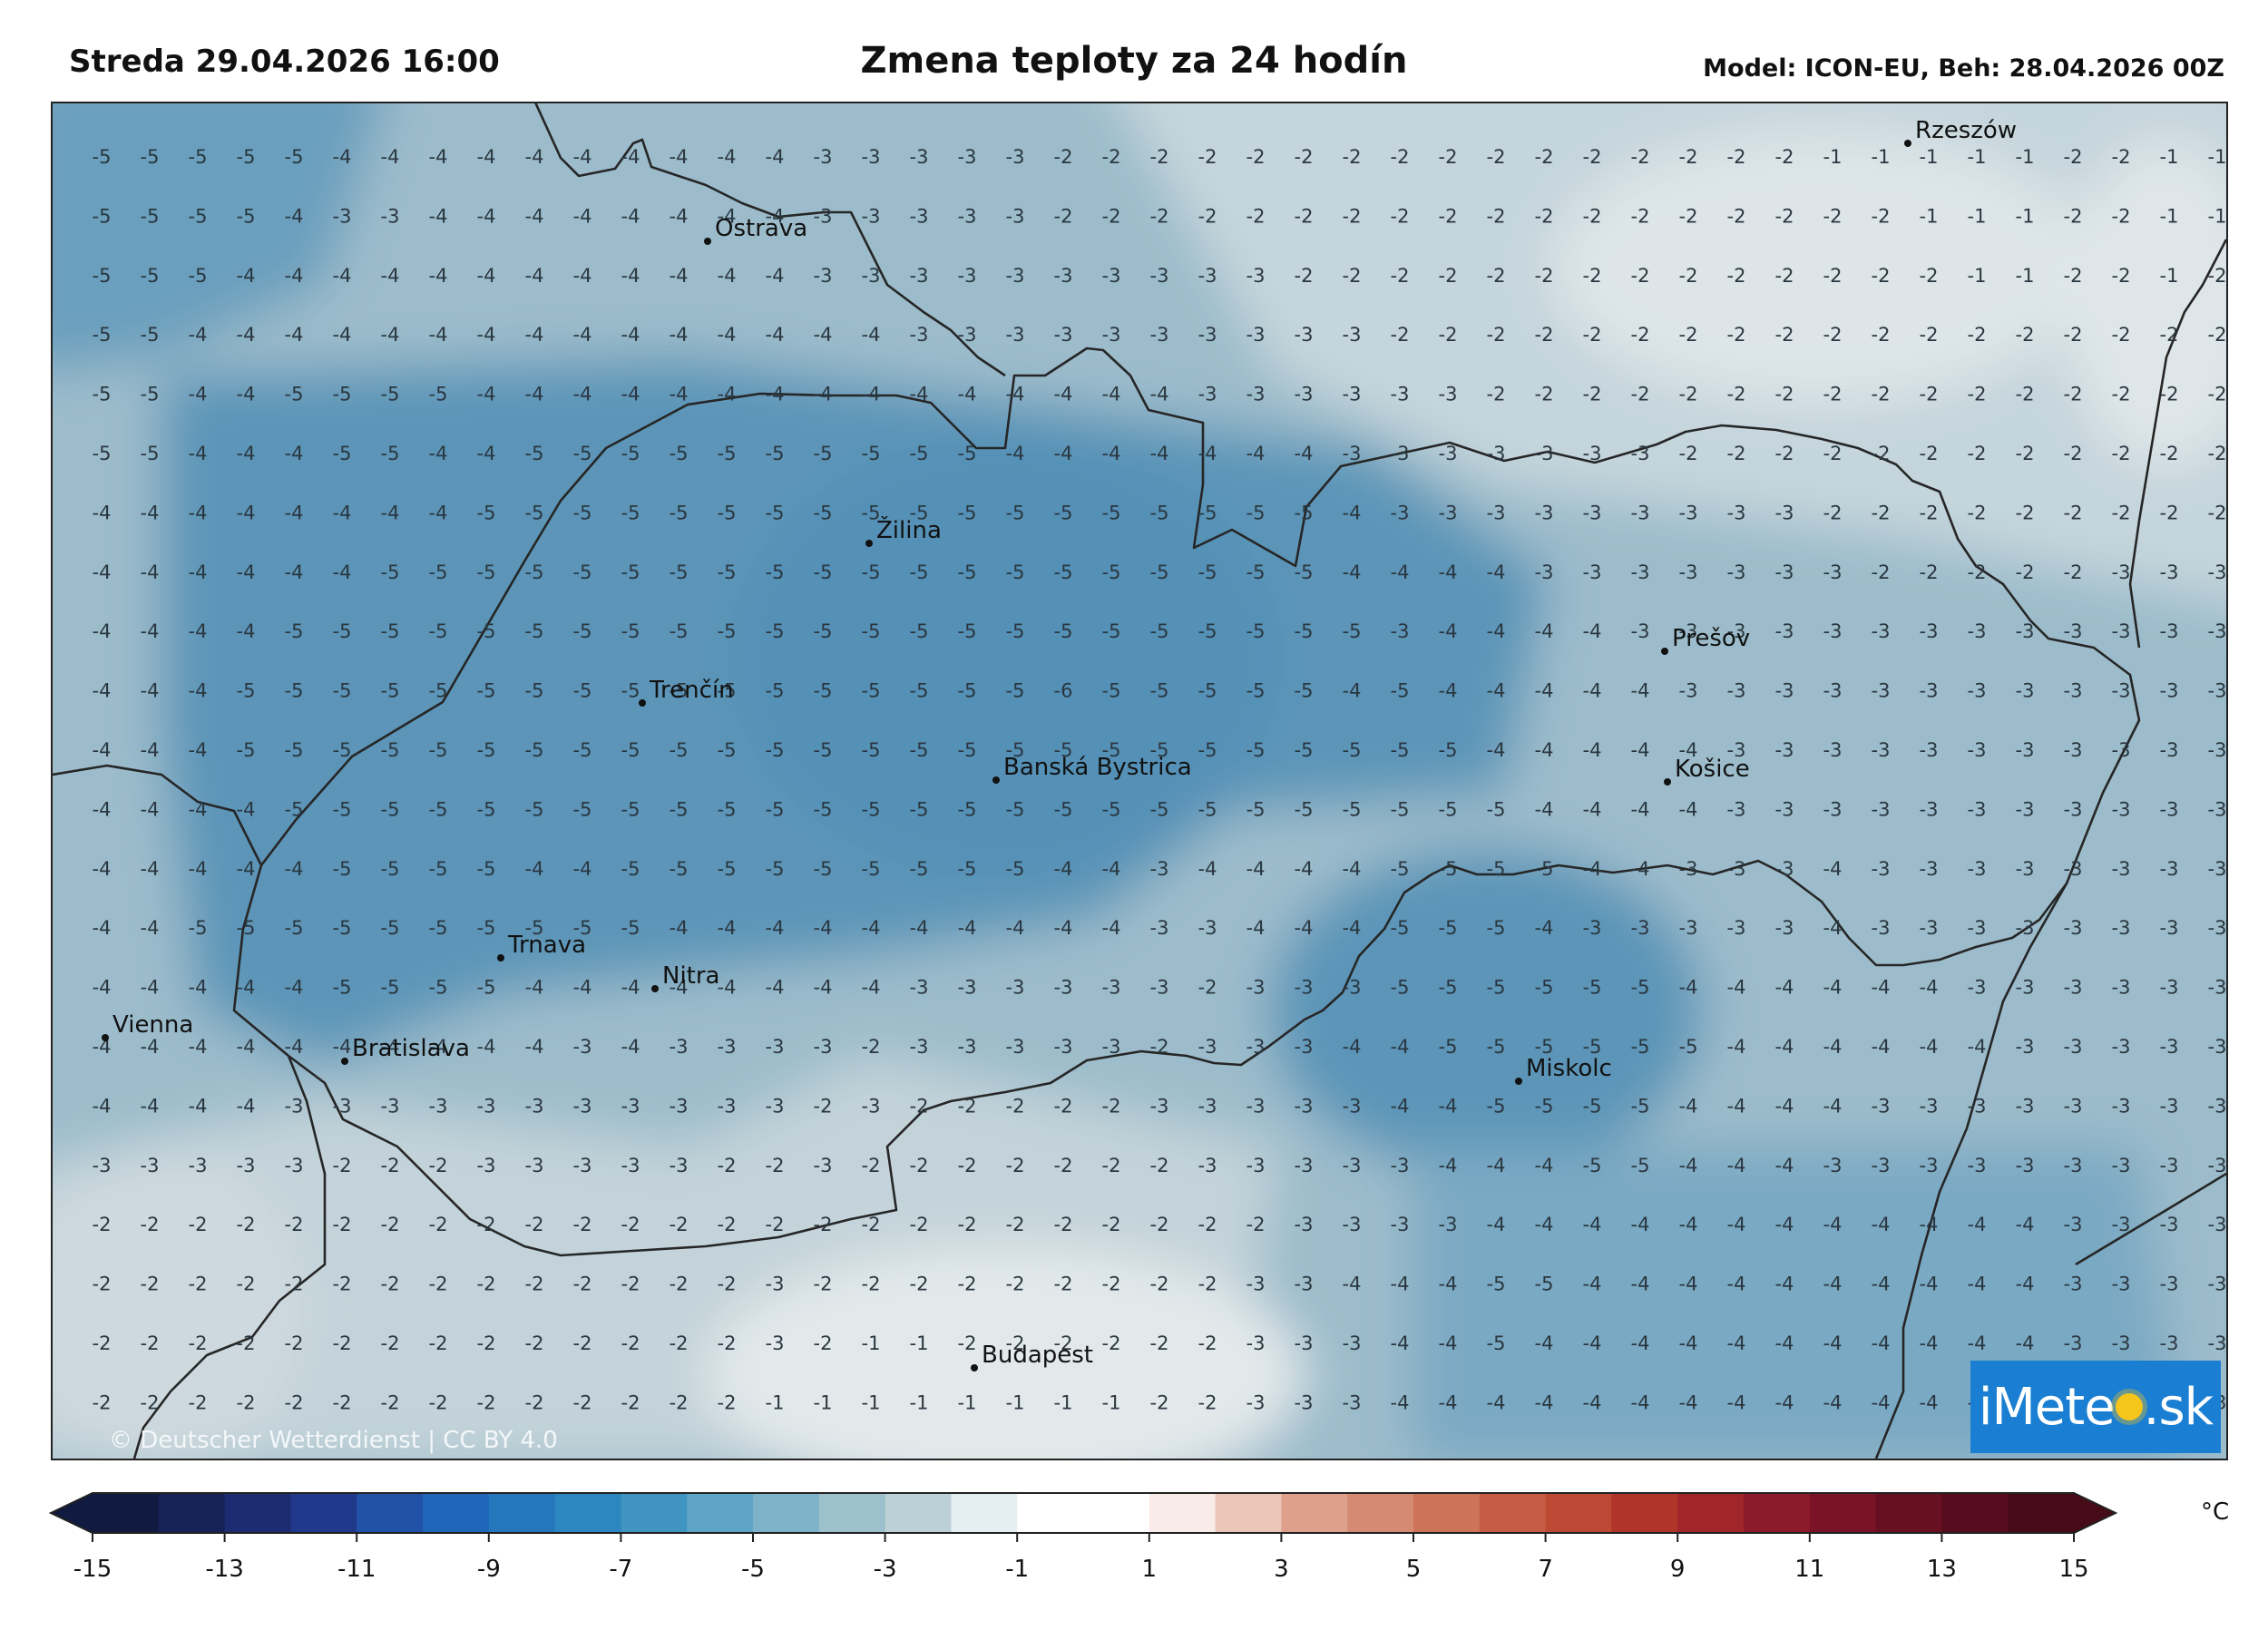 Image resolution: width=2268 pixels, height=1630 pixels. I want to click on city-marker: Rzeszów, so click(1961, 132).